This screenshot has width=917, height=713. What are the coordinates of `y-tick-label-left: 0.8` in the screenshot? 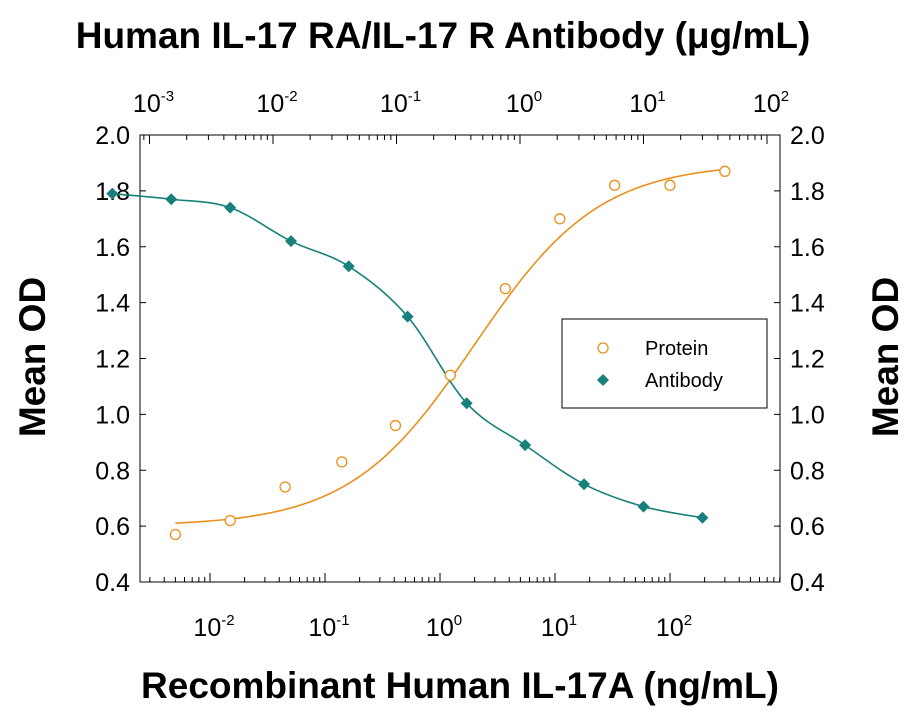 It's located at (112, 471).